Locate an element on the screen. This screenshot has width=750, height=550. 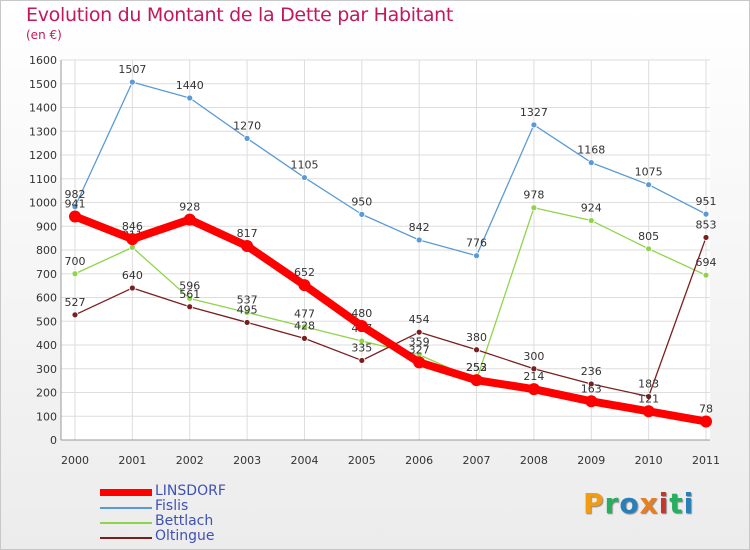
data-label: 817 is located at coordinates (247, 233).